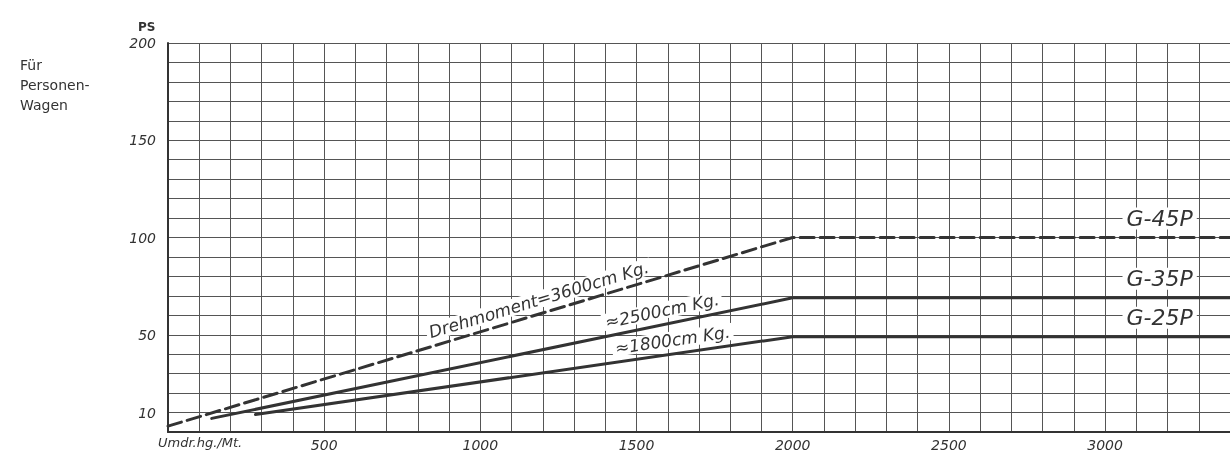  What do you see at coordinates (1160, 318) in the screenshot?
I see `series-label: G-25P` at bounding box center [1160, 318].